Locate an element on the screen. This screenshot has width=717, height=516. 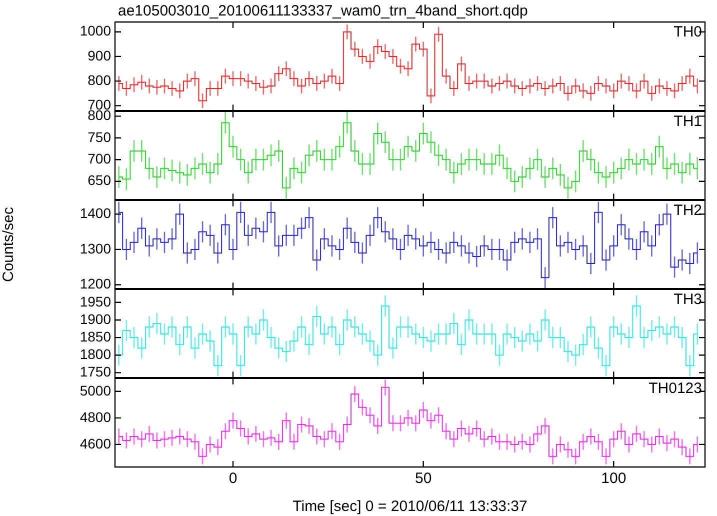
x-tick-label: 100 is located at coordinates (613, 479).